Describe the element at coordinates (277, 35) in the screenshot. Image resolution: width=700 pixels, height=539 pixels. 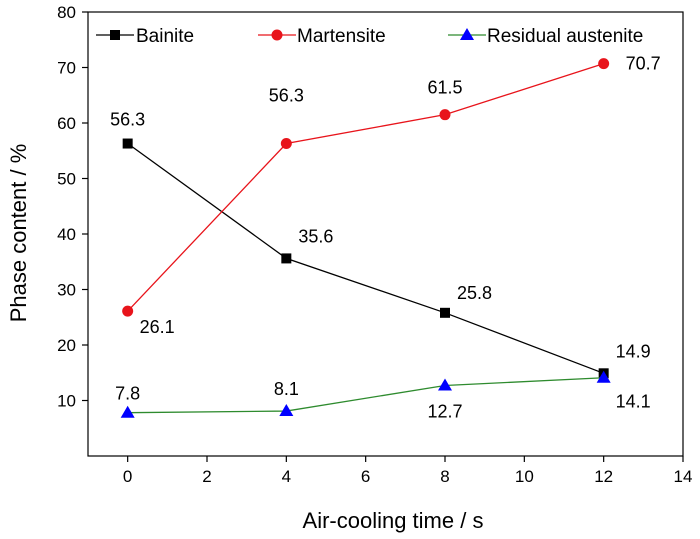
I see `legend-marker-martensite` at that location.